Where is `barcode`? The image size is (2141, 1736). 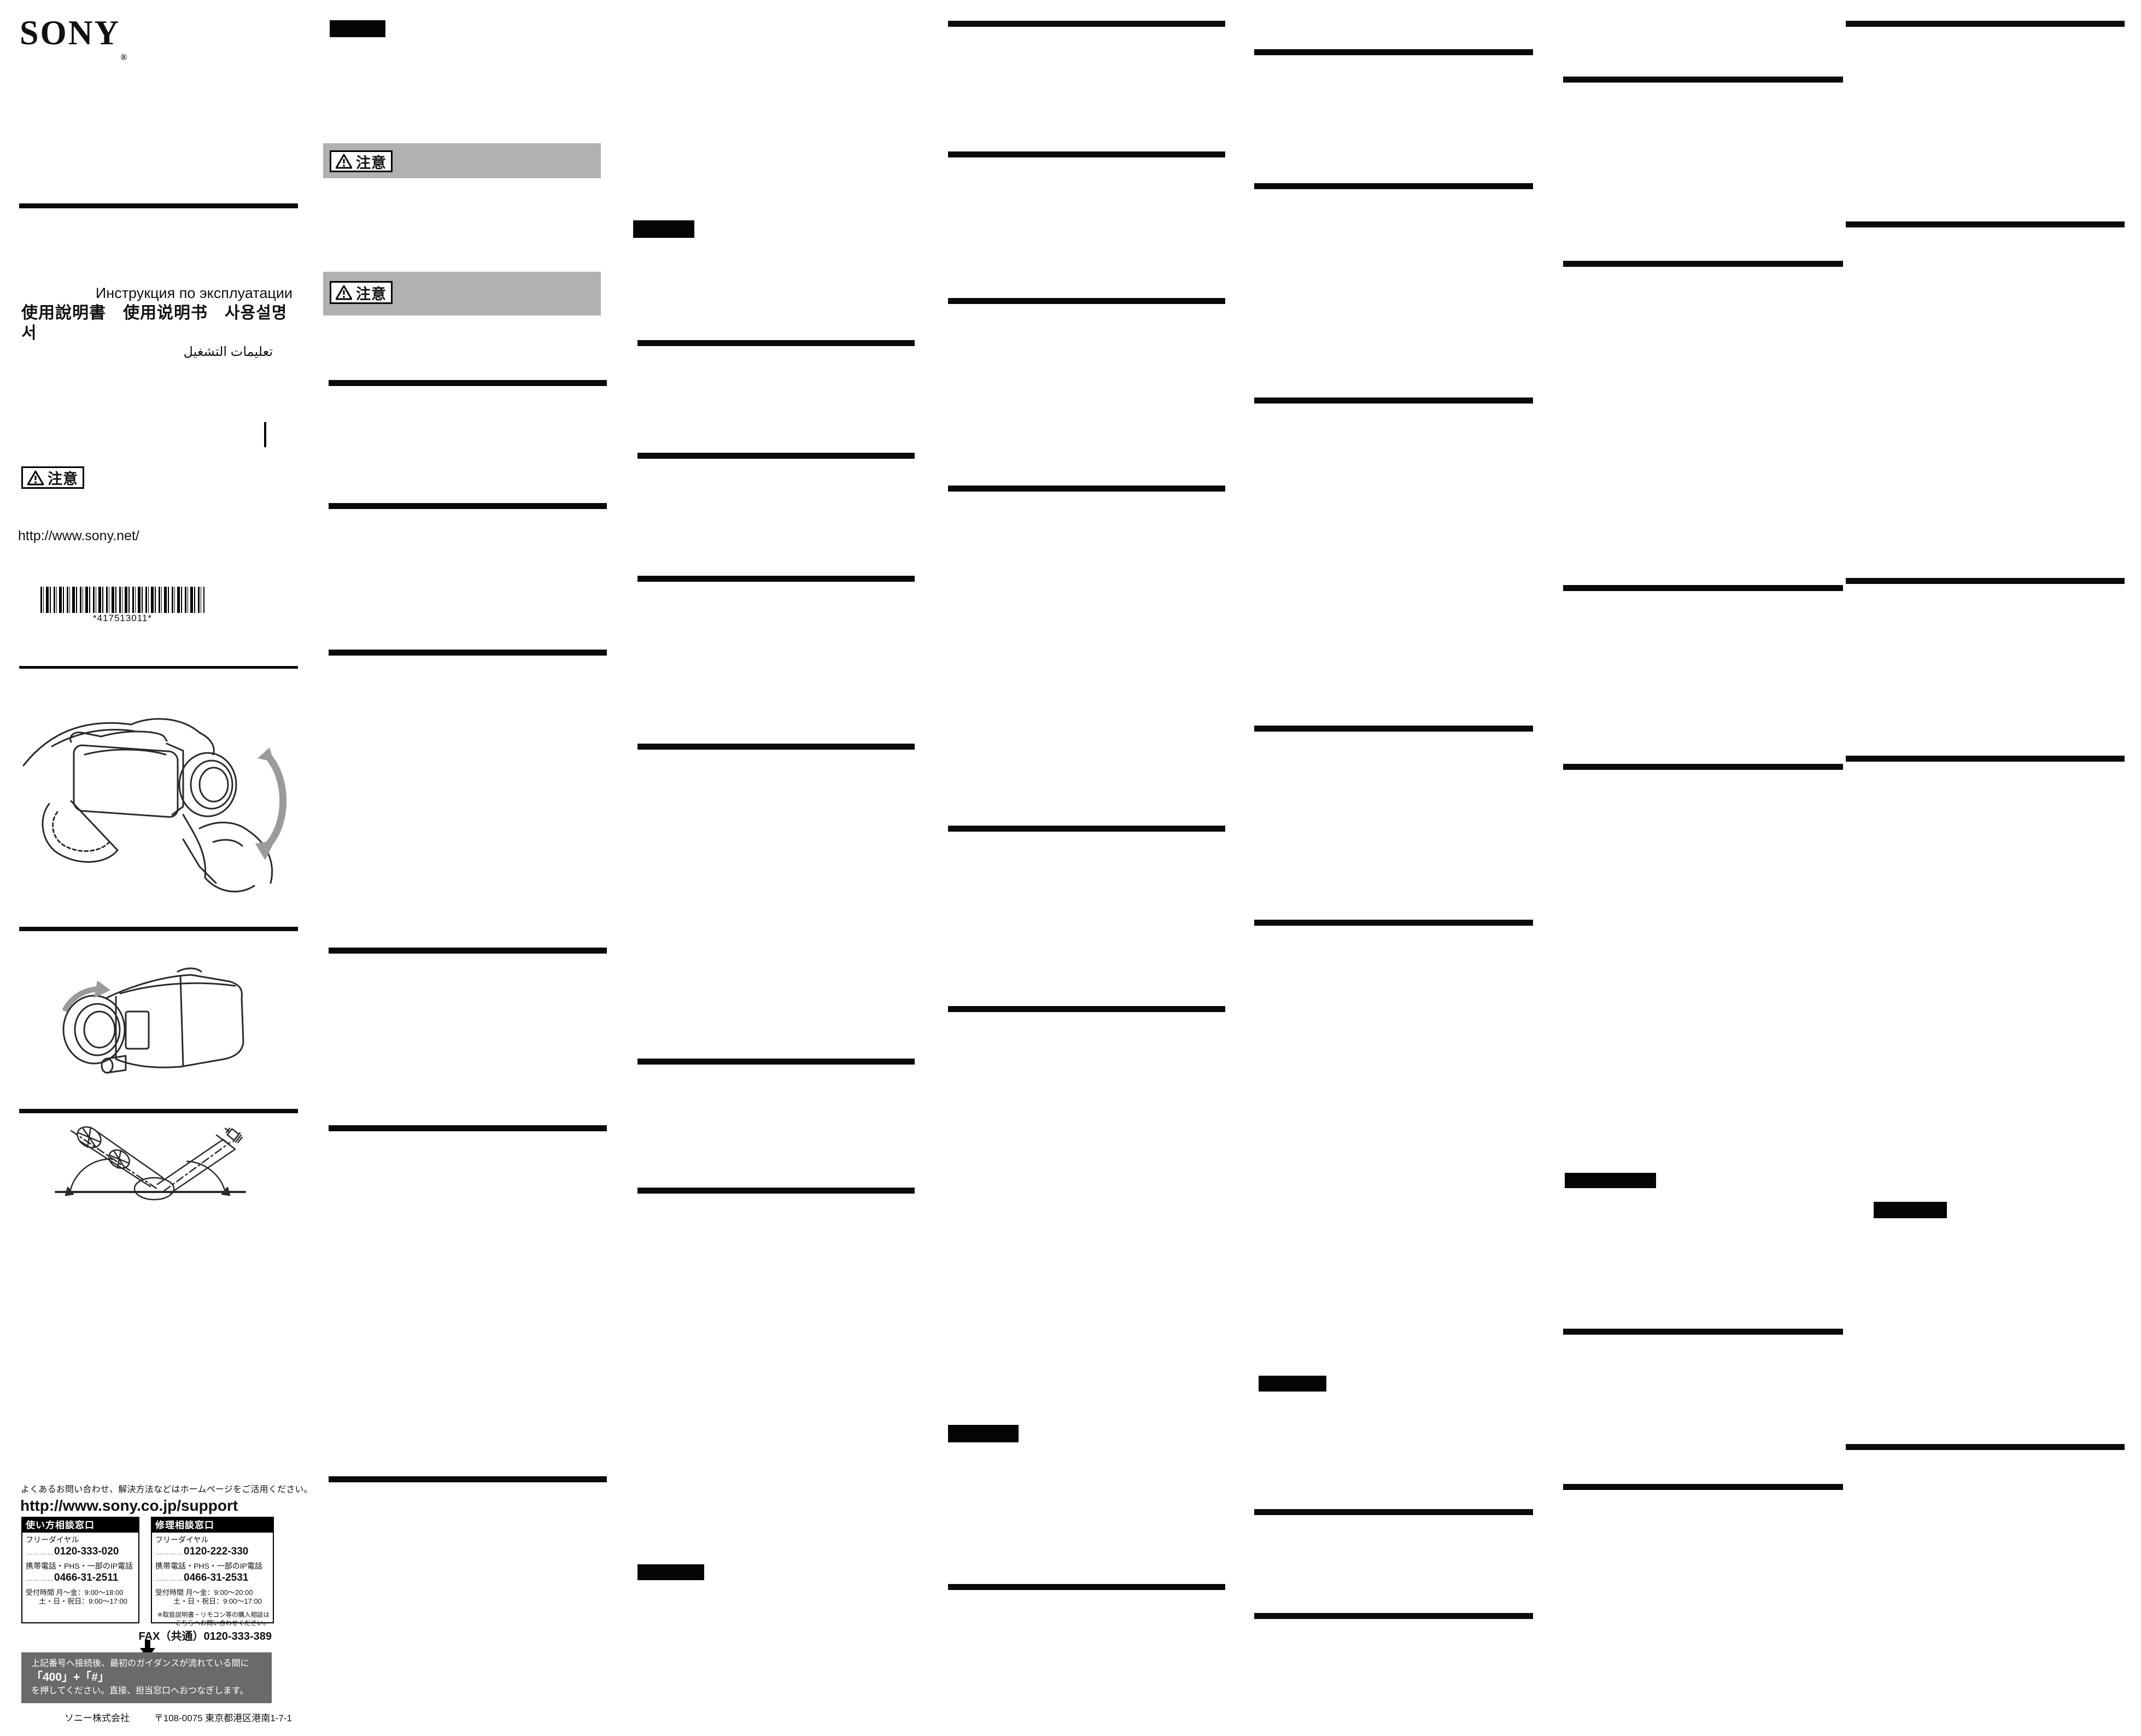
barcode is located at coordinates (122, 600).